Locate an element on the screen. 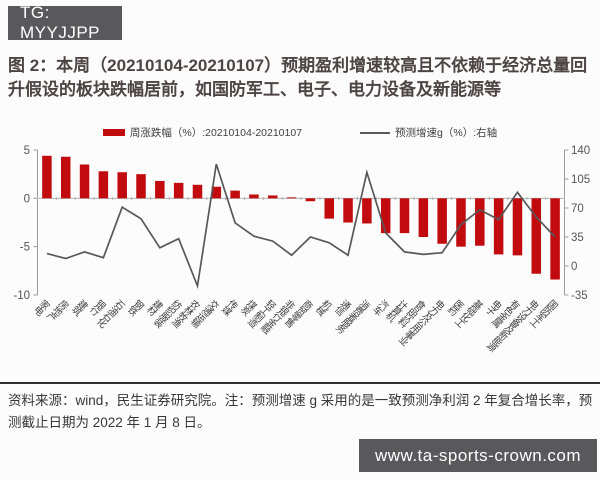 The image size is (600, 480). line-series-swatch-icon is located at coordinates (375, 132).